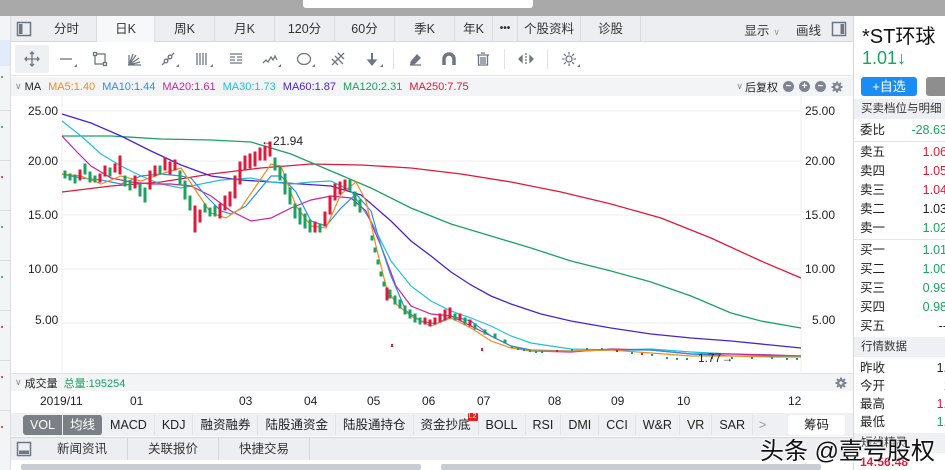 This screenshot has height=470, width=945. What do you see at coordinates (839, 29) in the screenshot?
I see `sidebar-right-icon` at bounding box center [839, 29].